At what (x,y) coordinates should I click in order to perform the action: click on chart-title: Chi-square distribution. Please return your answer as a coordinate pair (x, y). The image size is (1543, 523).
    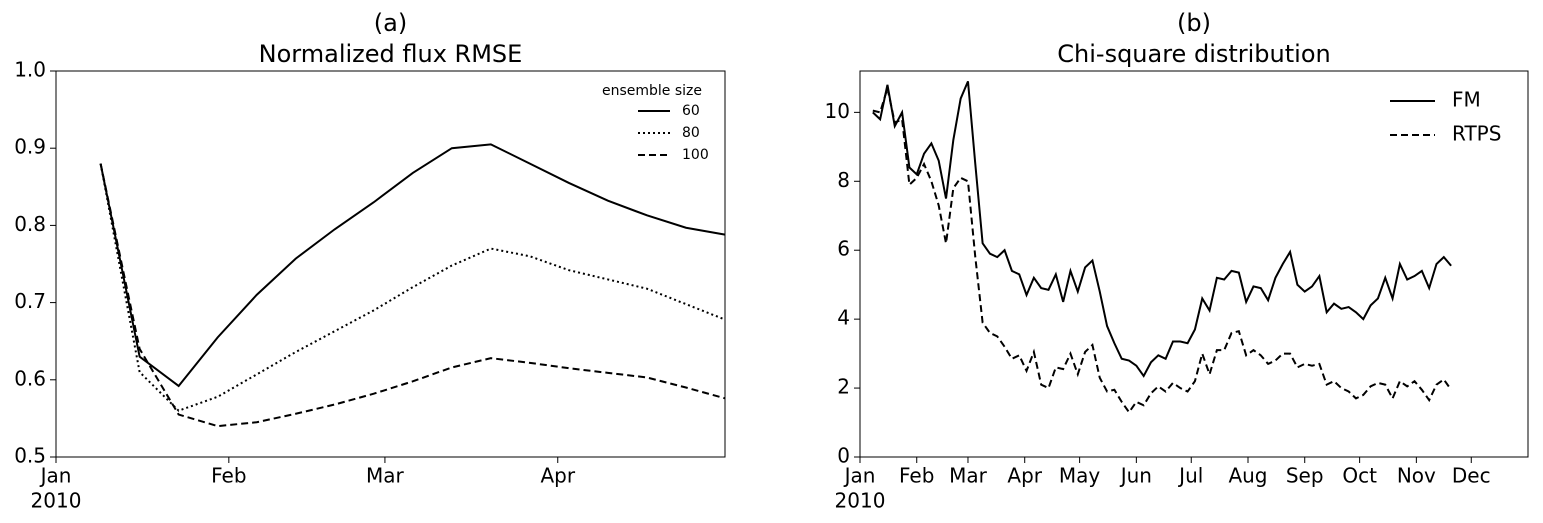
    Looking at the image, I should click on (1193, 54).